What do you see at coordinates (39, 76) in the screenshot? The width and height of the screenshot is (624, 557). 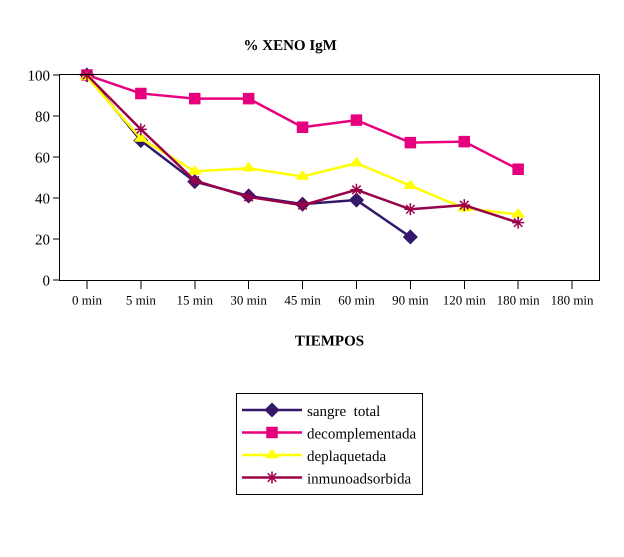 I see `y-tick-label: 100` at bounding box center [39, 76].